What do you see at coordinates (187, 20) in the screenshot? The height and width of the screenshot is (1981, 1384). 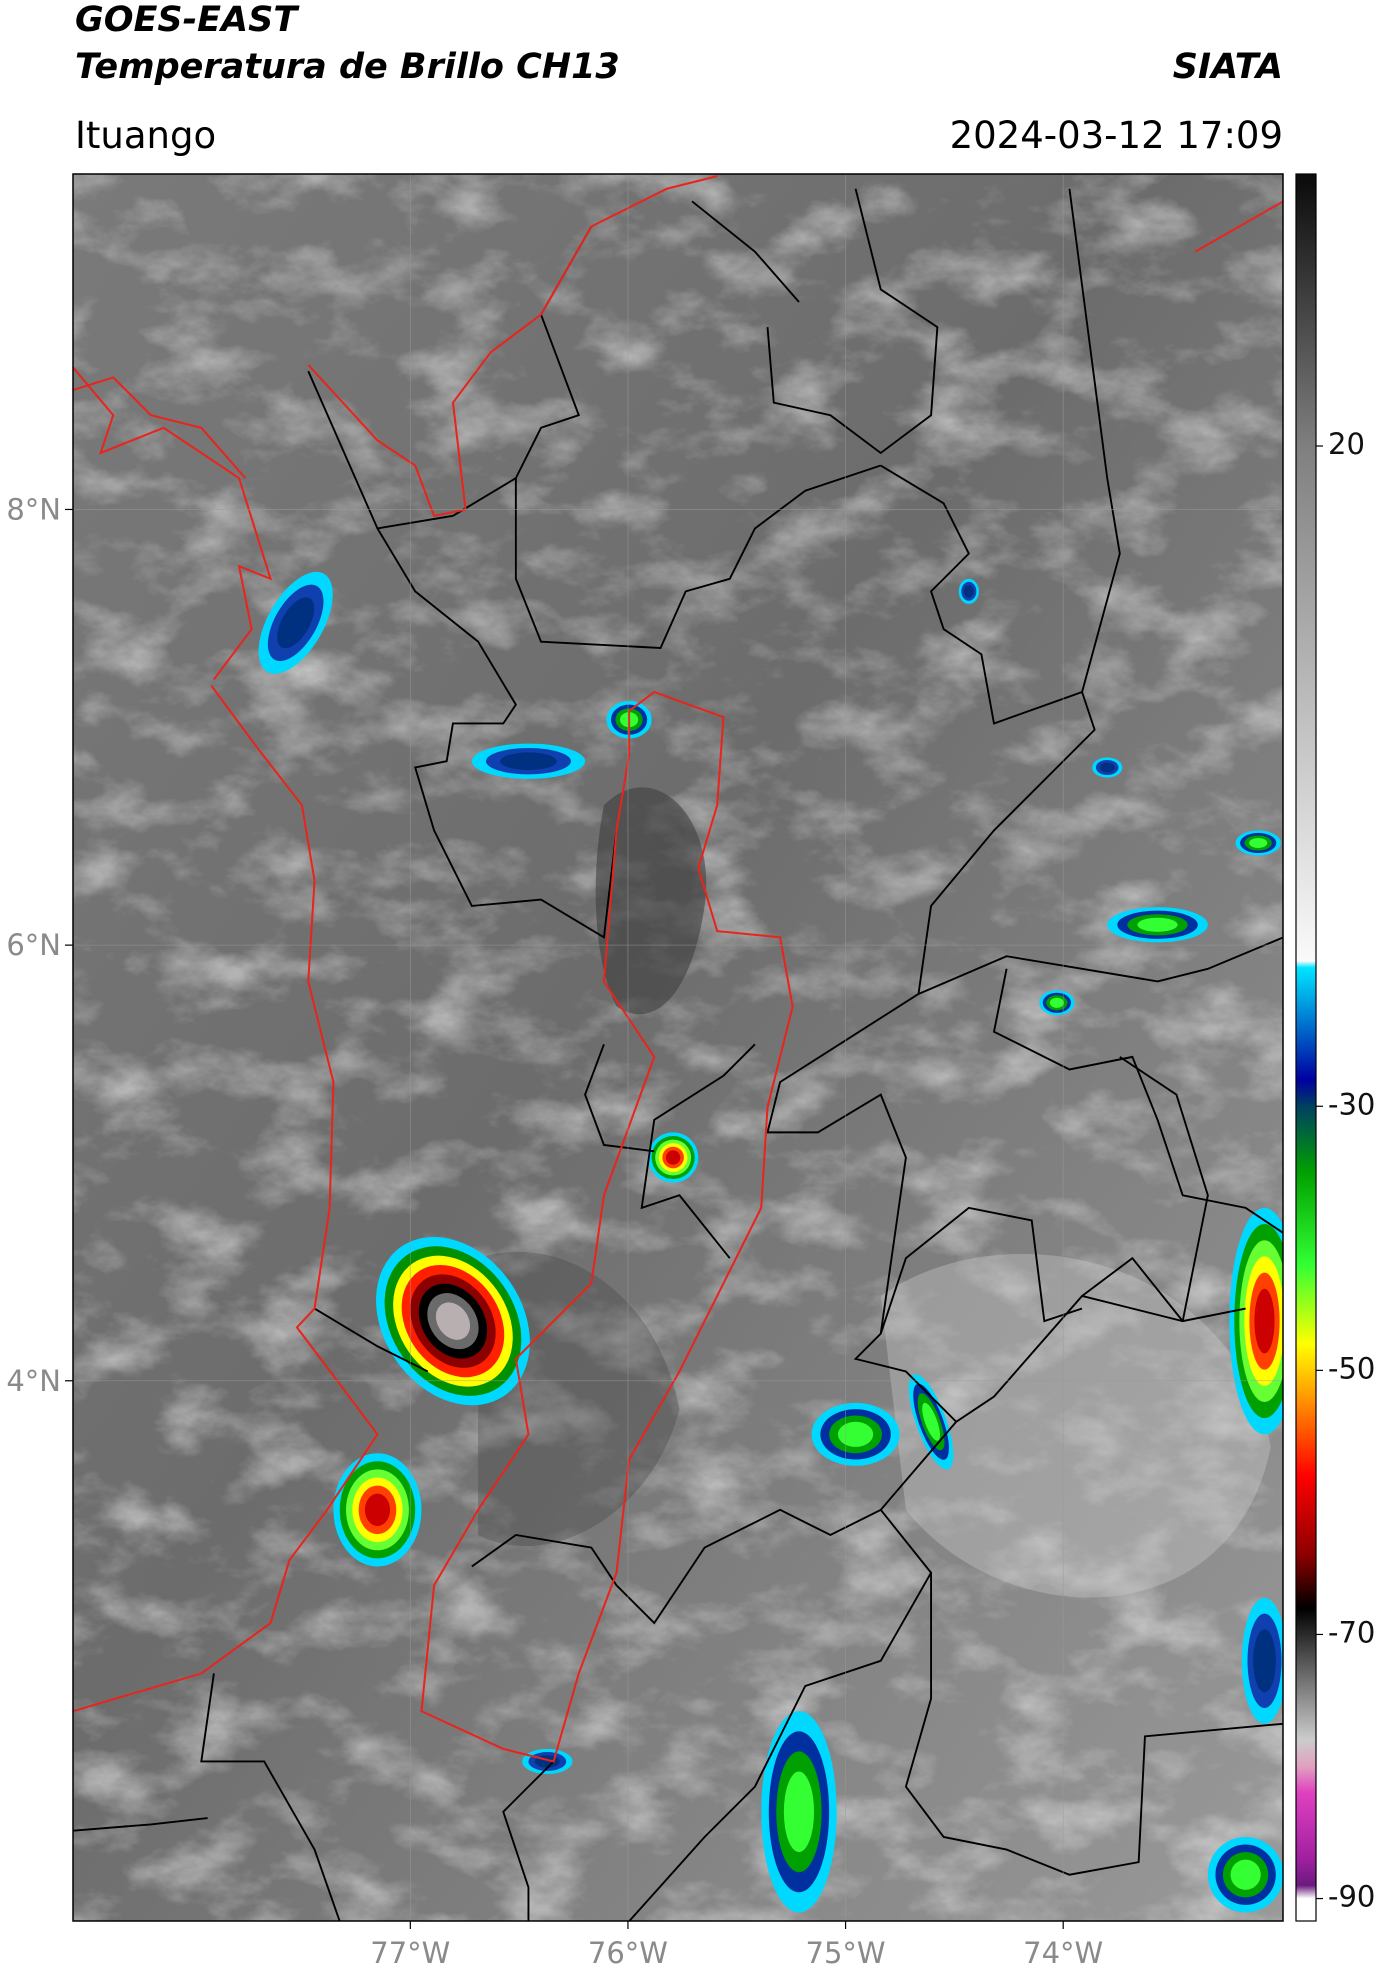 I see `satellite: GOES-EAST` at bounding box center [187, 20].